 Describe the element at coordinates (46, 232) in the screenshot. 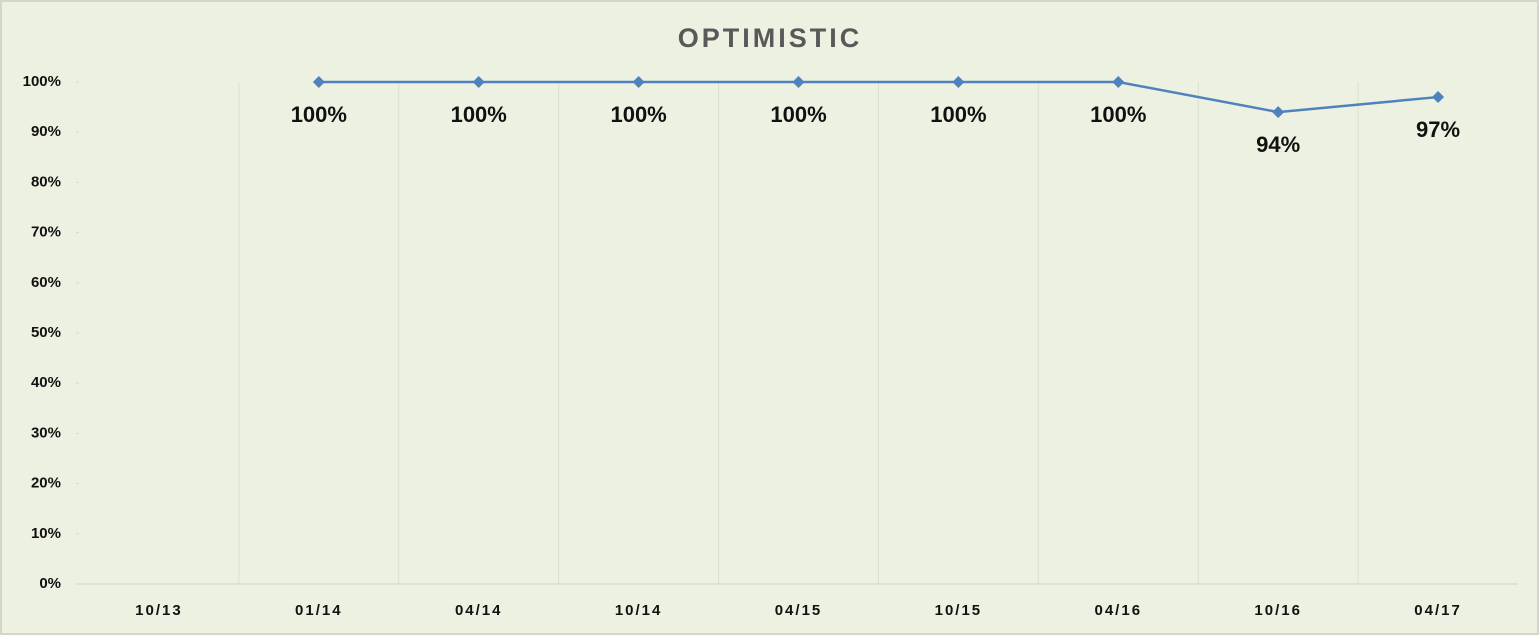

I see `y-tick-label: 70%` at that location.